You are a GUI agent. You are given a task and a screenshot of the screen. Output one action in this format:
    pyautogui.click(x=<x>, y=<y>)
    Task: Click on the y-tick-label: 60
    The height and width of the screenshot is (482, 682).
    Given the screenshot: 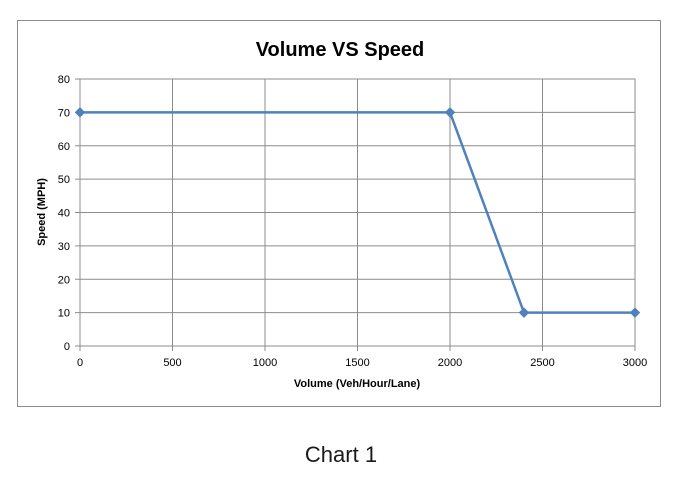 What is the action you would take?
    pyautogui.click(x=64, y=147)
    